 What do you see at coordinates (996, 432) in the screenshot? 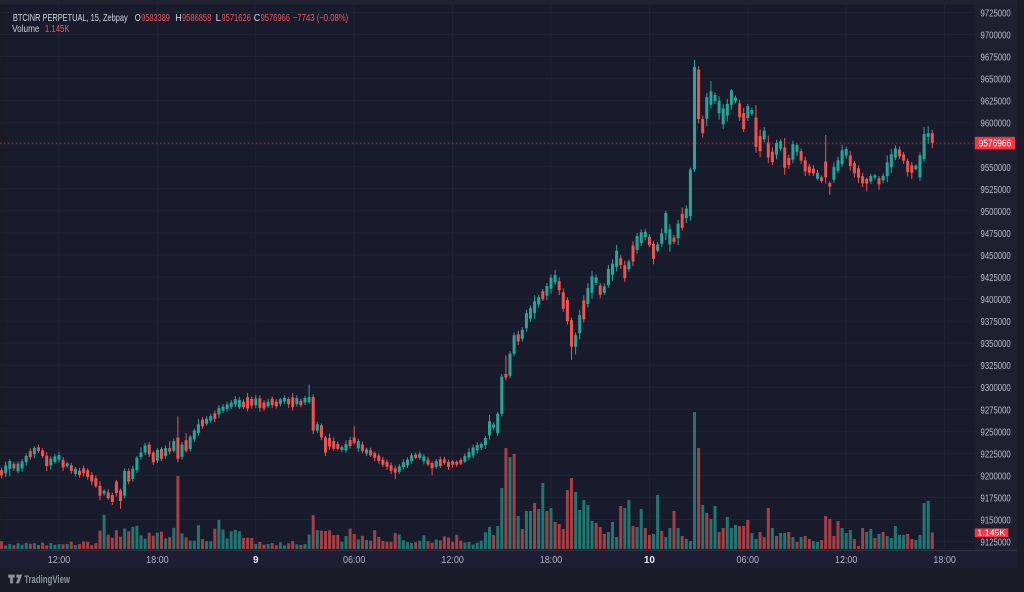
I see `svg-text: 9250000` at bounding box center [996, 432].